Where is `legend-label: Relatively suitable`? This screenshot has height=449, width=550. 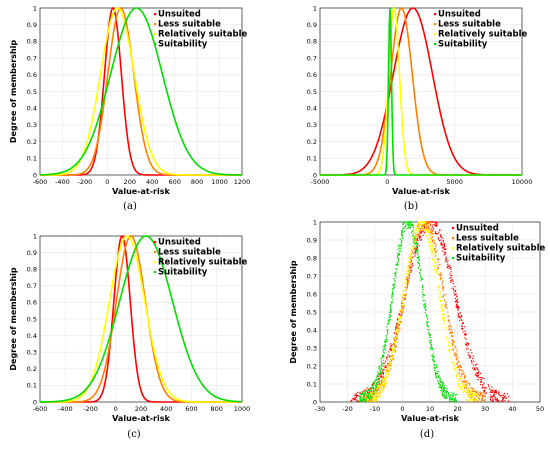 legend-label: Relatively suitable is located at coordinates (482, 35).